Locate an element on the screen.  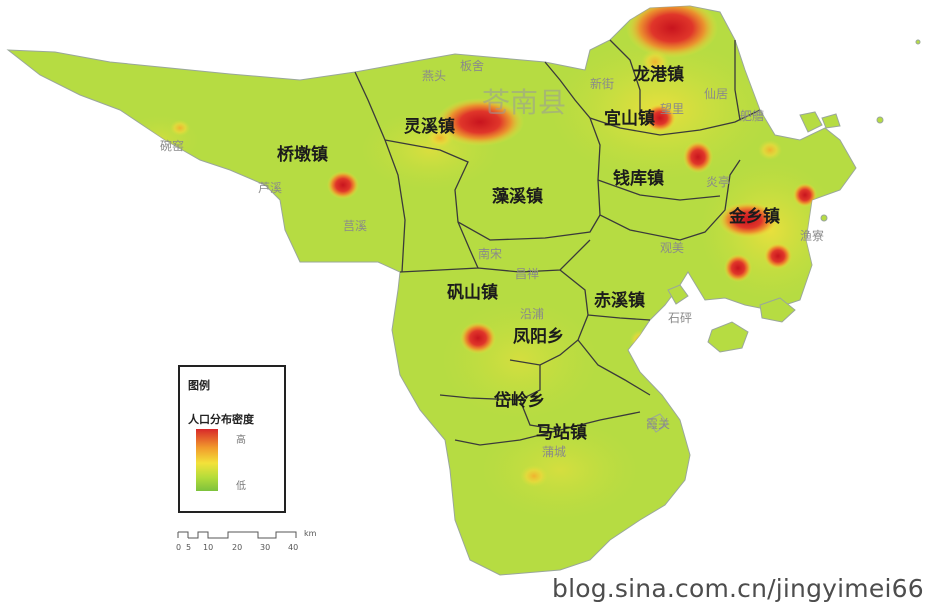
hotspot-dayu is located at coordinates (778, 256).